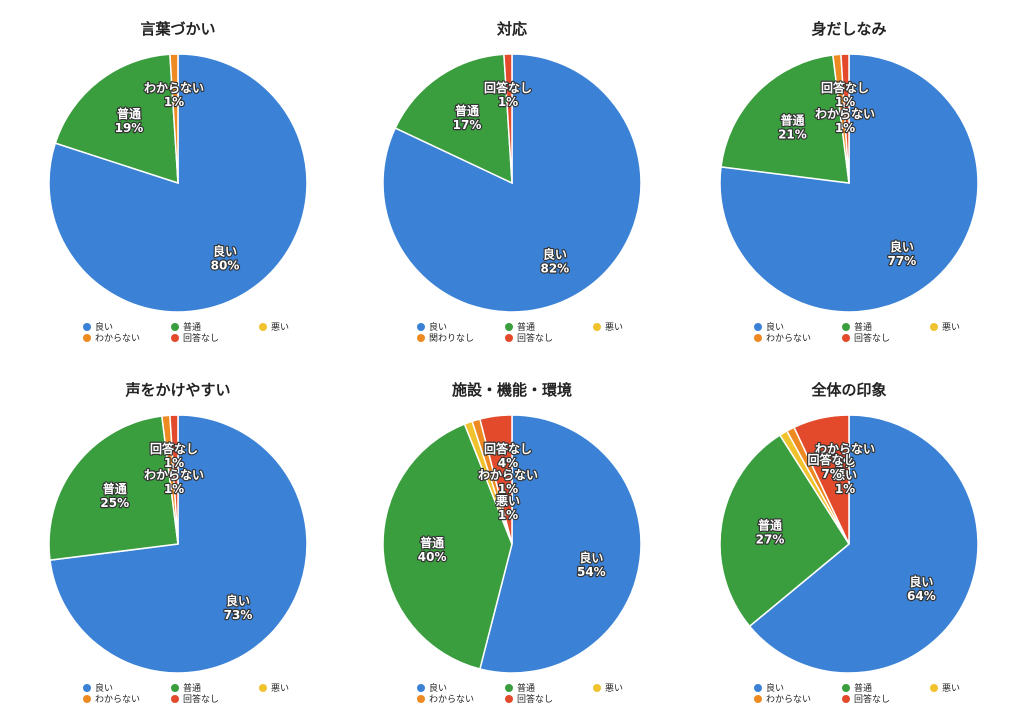 The image size is (1024, 724). What do you see at coordinates (178, 390) in the screenshot?
I see `chart-title: 声をかけやすい` at bounding box center [178, 390].